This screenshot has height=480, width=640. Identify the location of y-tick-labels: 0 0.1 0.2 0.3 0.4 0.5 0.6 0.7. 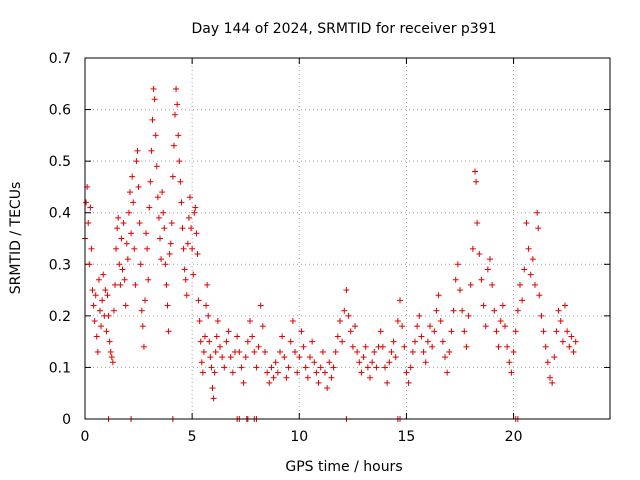
(60, 239).